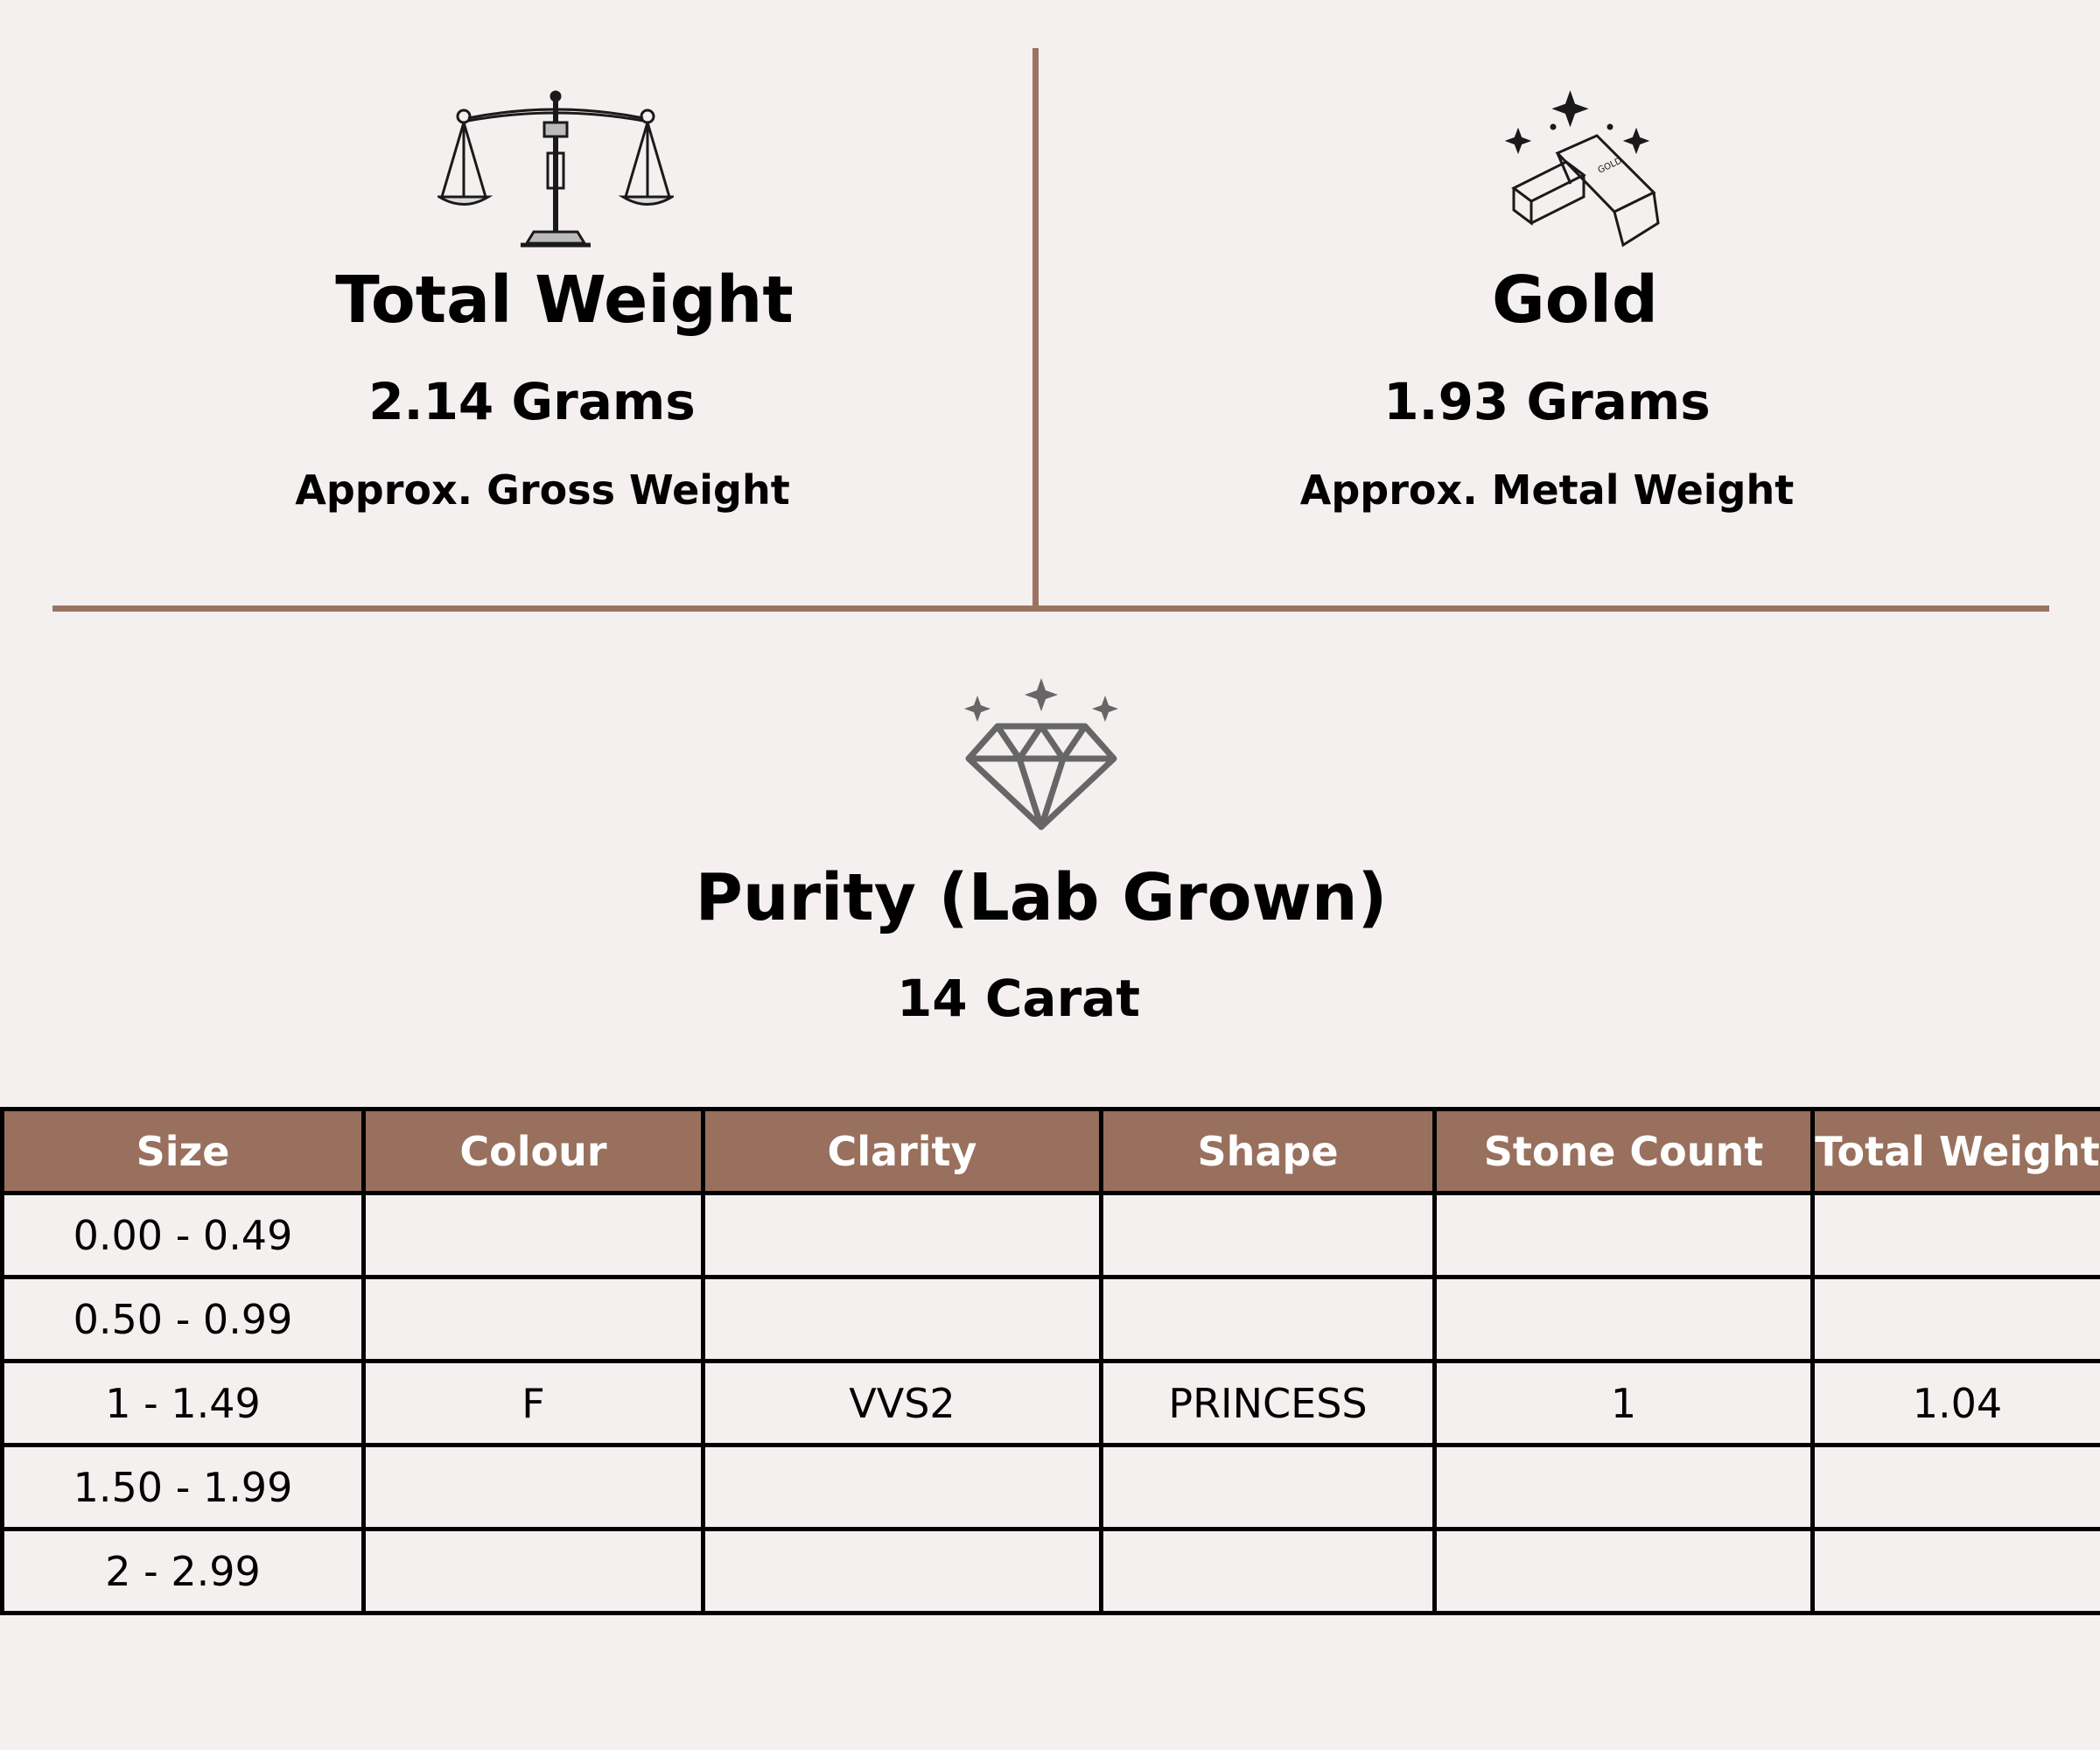 This screenshot has width=2100, height=1750. Describe the element at coordinates (183, 1487) in the screenshot. I see `cell-size: 1.50 - 1.99` at that location.